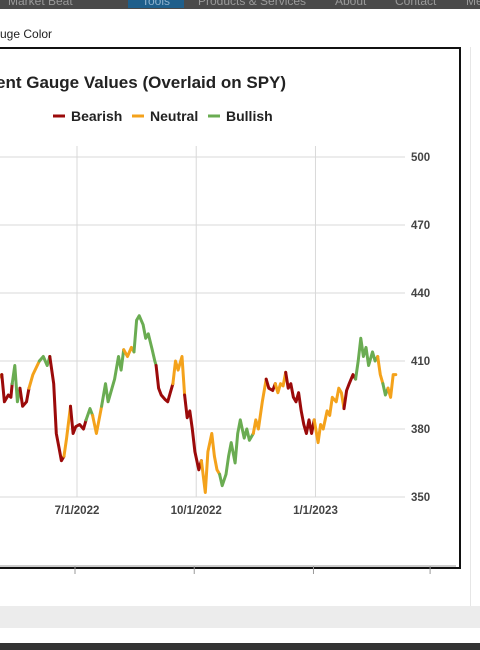 This screenshot has width=480, height=650. I want to click on nav-item-tools: Tools, so click(156, 4).